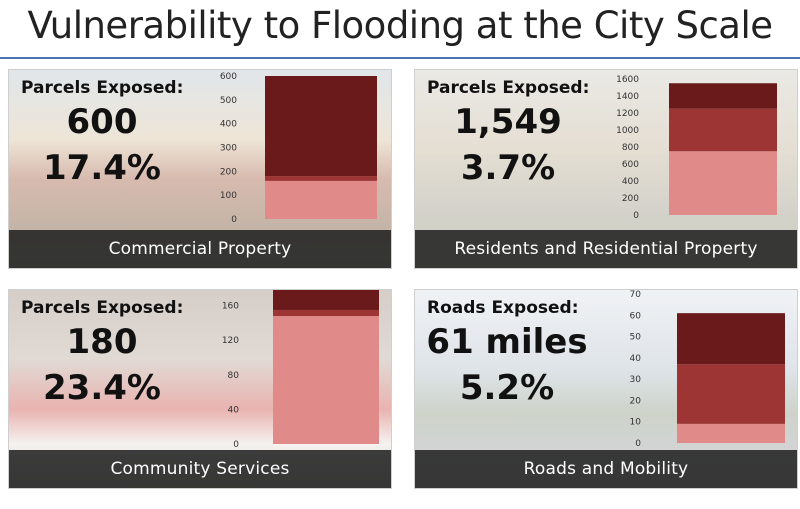  Describe the element at coordinates (234, 376) in the screenshot. I see `y-tick-label: 80` at that location.